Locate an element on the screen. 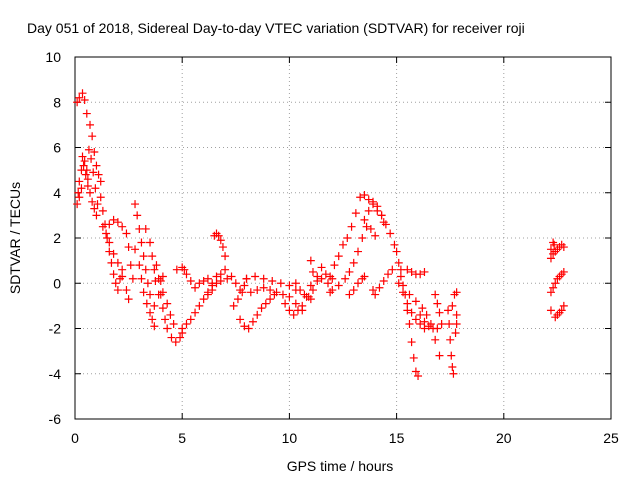 The image size is (640, 480). x-tick-label: 20 is located at coordinates (504, 438).